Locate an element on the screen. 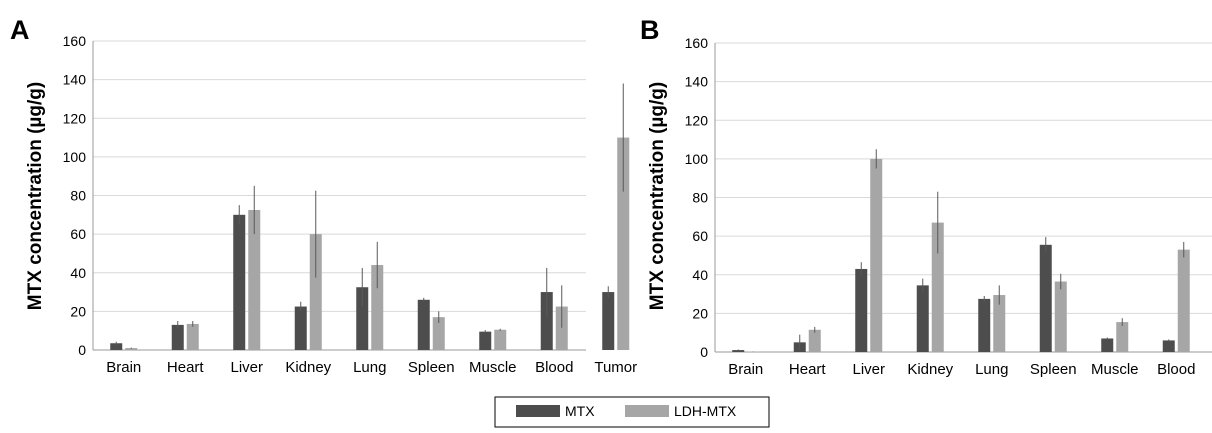 The image size is (1212, 433). panel-b-y-tick-label: 40 is located at coordinates (700, 275).